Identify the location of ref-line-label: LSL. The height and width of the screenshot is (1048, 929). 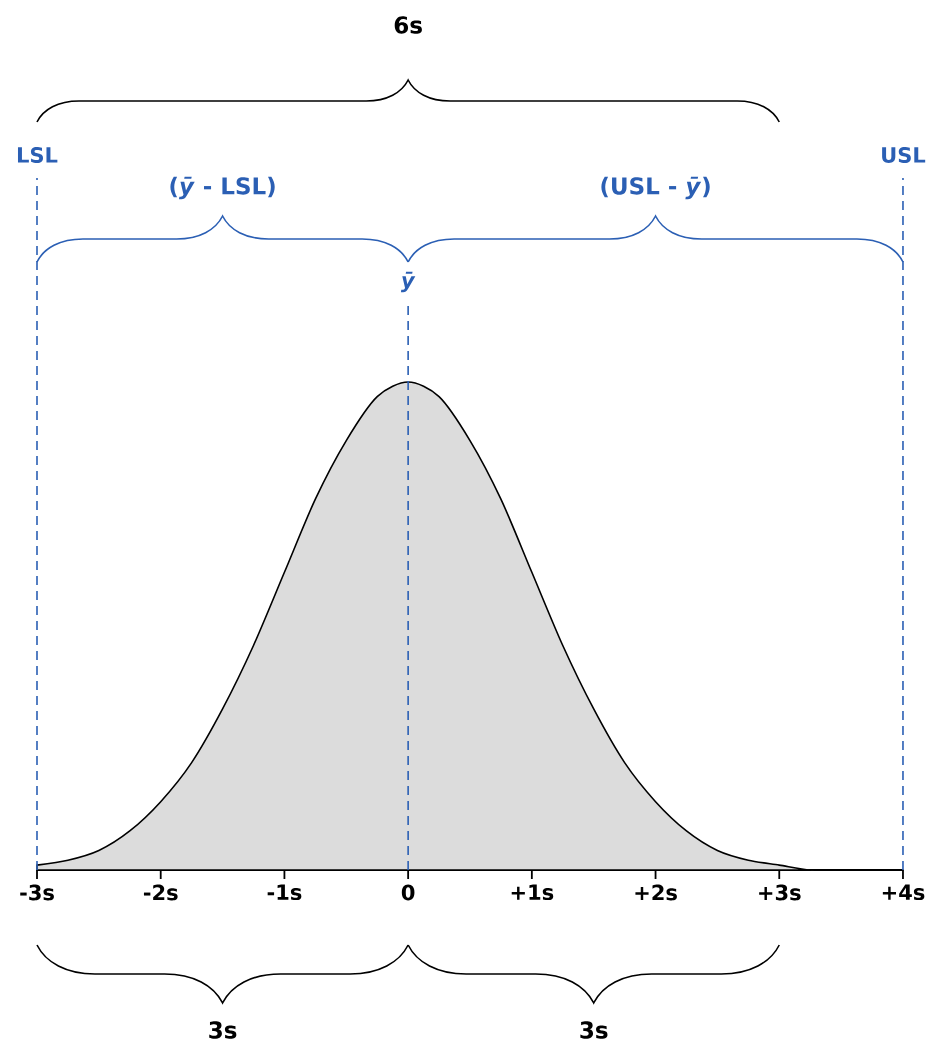
(37, 155).